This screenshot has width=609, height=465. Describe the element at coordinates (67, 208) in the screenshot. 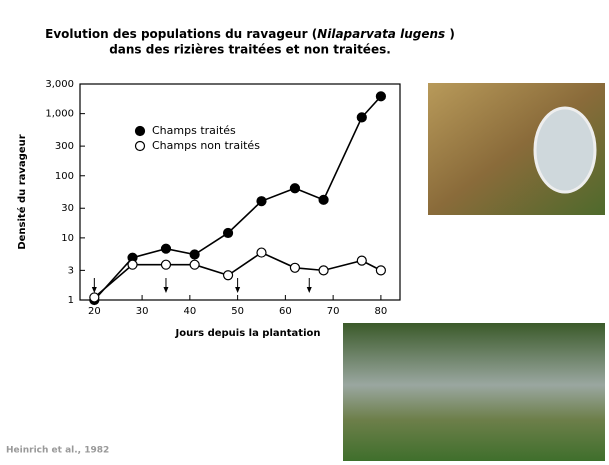

I see `y-tick-label: 30` at that location.